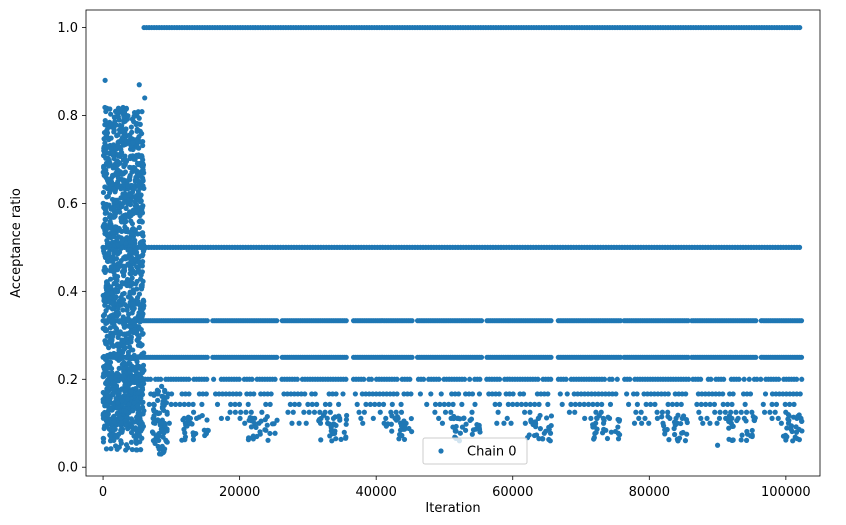 This screenshot has height=525, width=846. What do you see at coordinates (239, 492) in the screenshot?
I see `x-tick-label: 20000` at bounding box center [239, 492].